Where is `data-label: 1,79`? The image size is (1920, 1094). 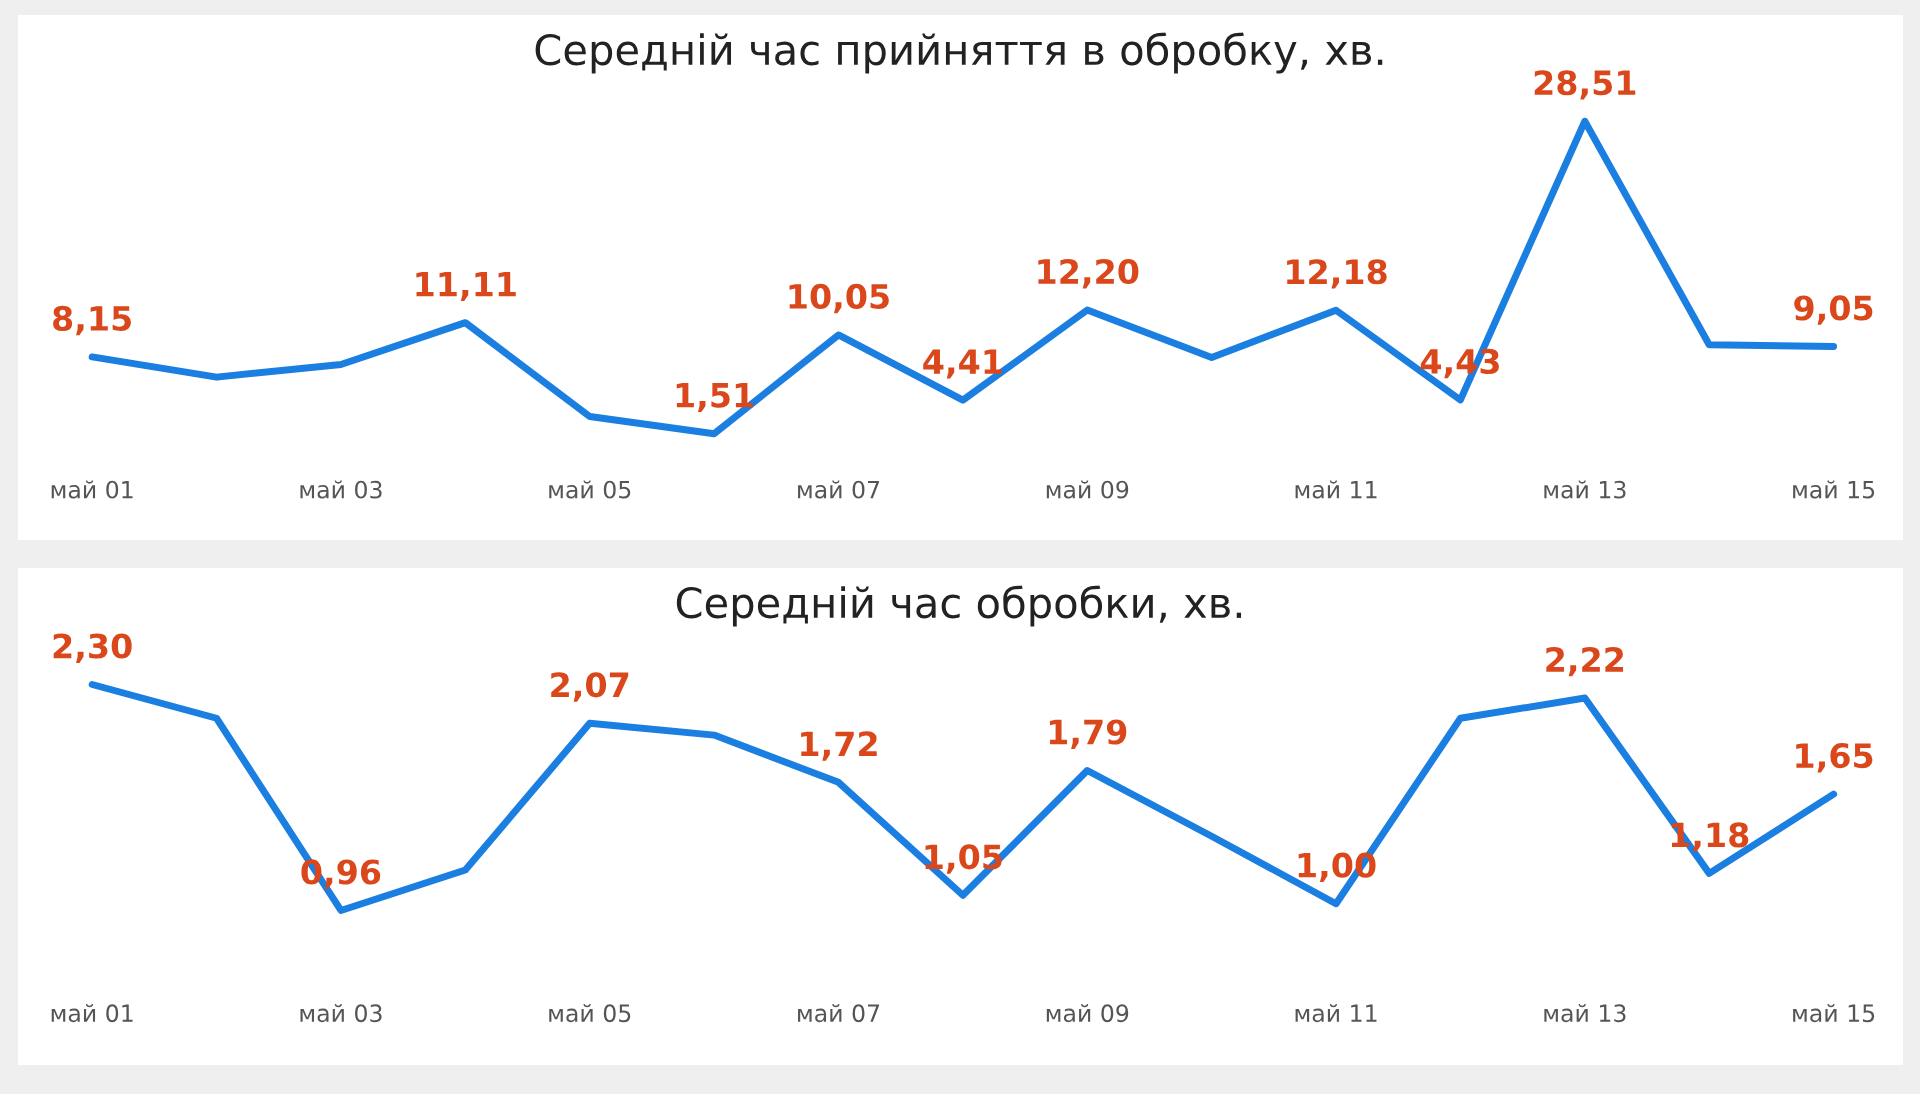
data-label: 1,79 is located at coordinates (1088, 734).